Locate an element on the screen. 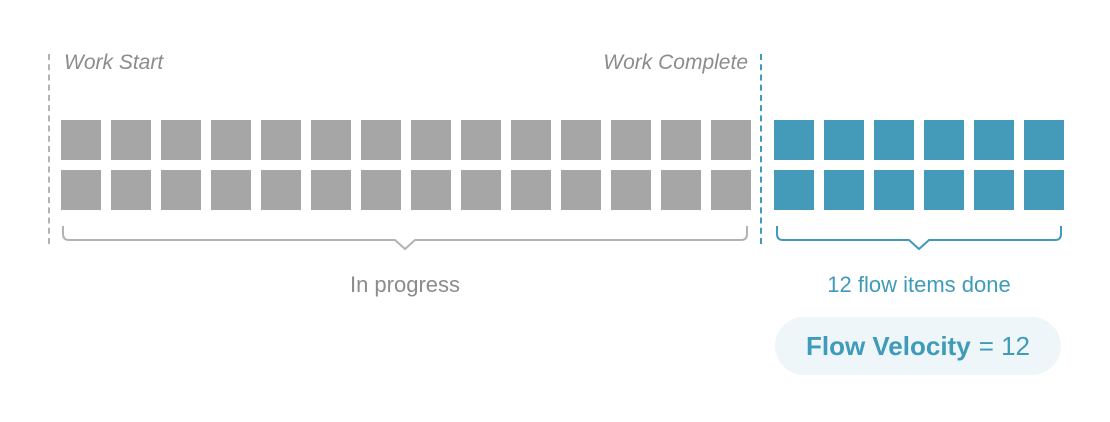 Image resolution: width=1110 pixels, height=422 pixels. in-progress-brace is located at coordinates (405, 238).